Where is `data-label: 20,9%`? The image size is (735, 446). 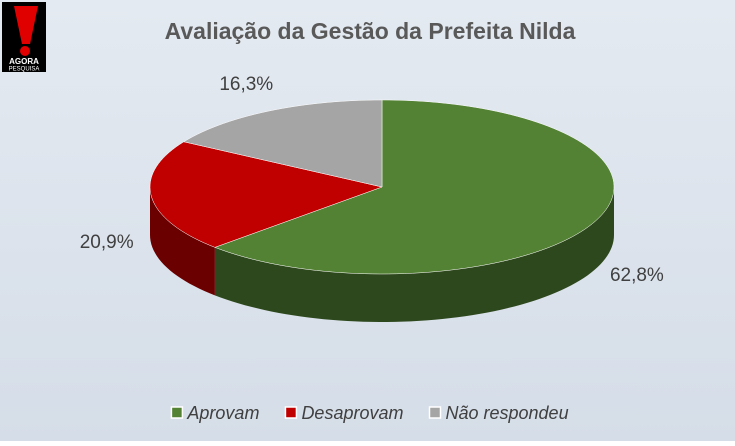 data-label: 20,9% is located at coordinates (107, 242).